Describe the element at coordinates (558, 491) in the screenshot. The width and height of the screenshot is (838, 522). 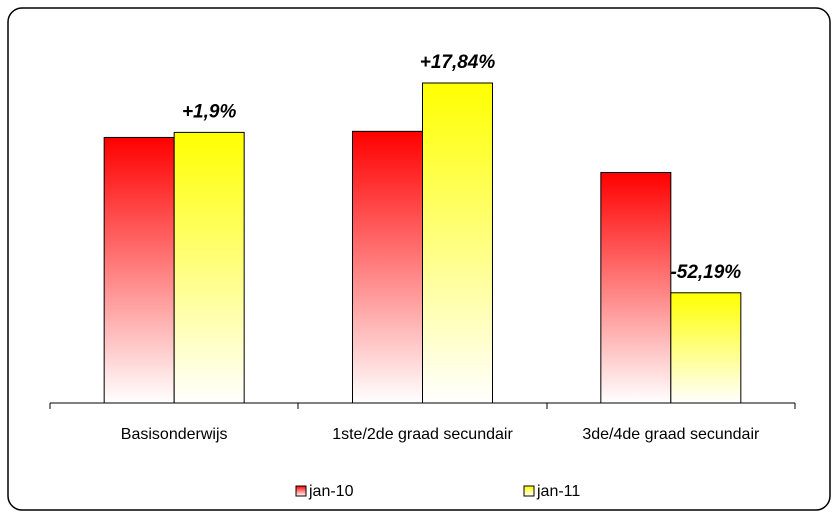
I see `legend-label: jan-11` at that location.